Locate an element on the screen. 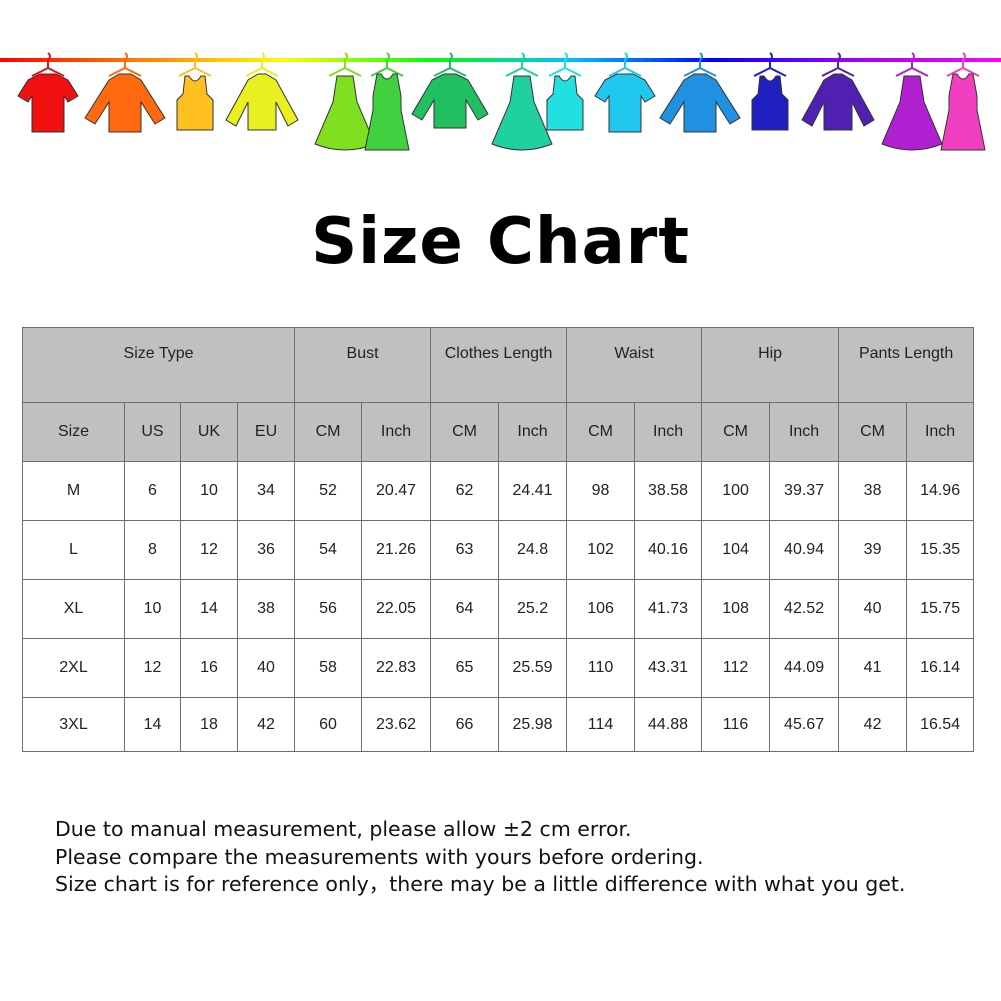 This screenshot has height=1001, width=1001. table-cell: 39 is located at coordinates (873, 550).